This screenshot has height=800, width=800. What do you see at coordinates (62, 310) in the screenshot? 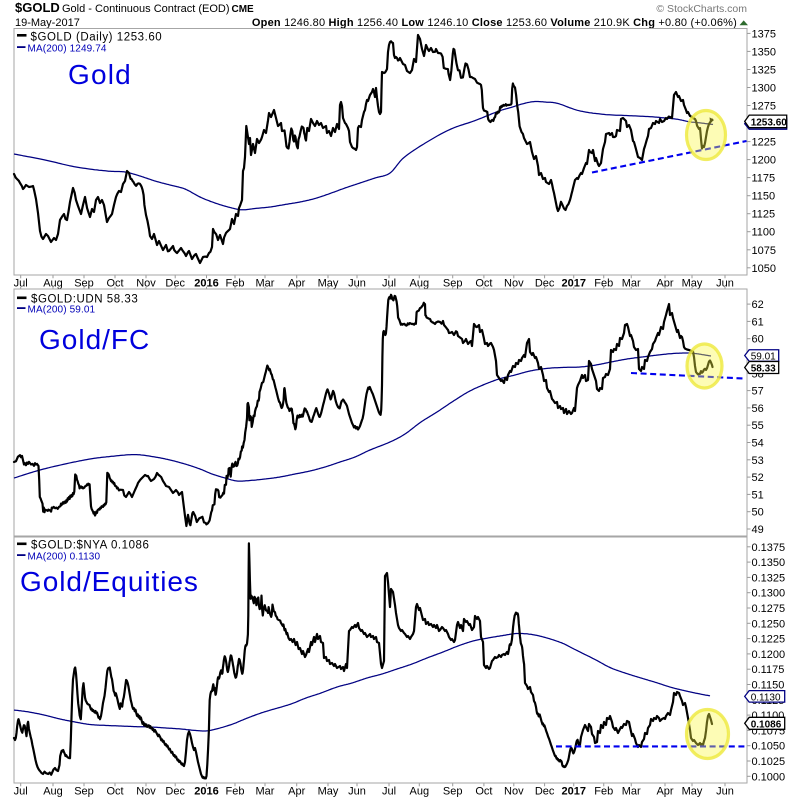
I see `svg-text: MA(200) 59.01` at bounding box center [62, 310].